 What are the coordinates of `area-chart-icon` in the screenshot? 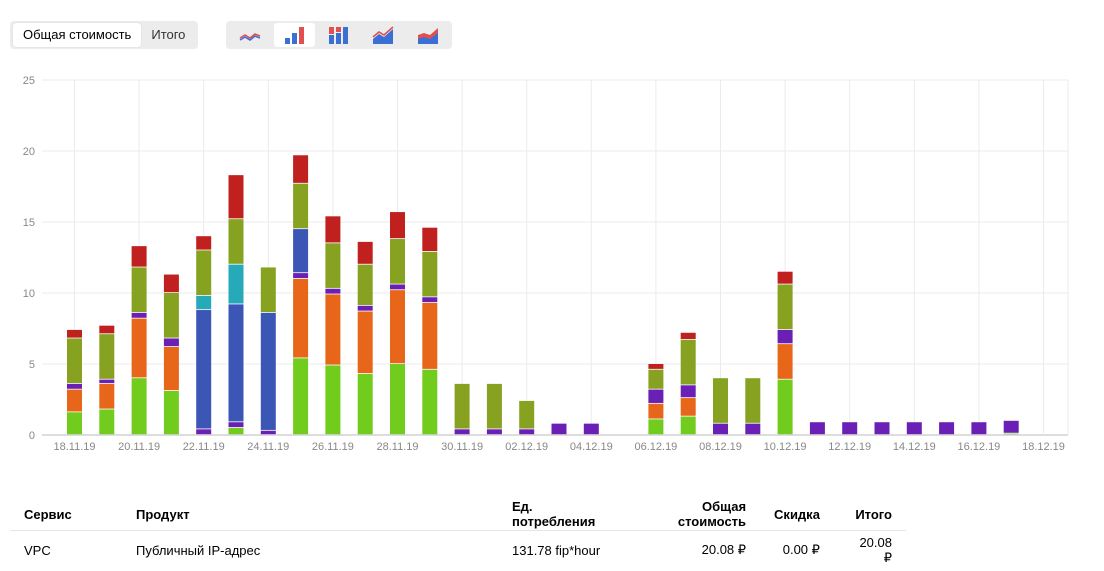 It's located at (383, 35).